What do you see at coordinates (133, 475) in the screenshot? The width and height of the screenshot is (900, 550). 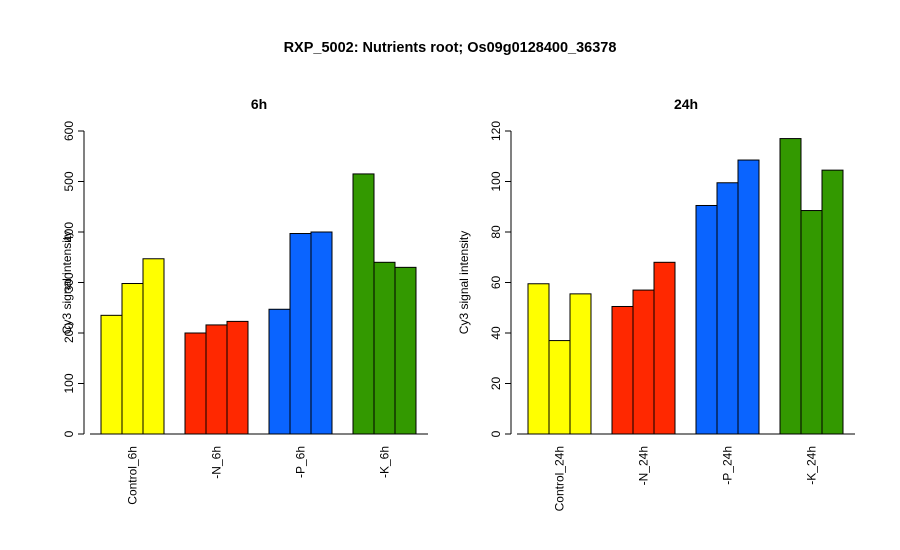 I see `category-label: Control_6h` at bounding box center [133, 475].